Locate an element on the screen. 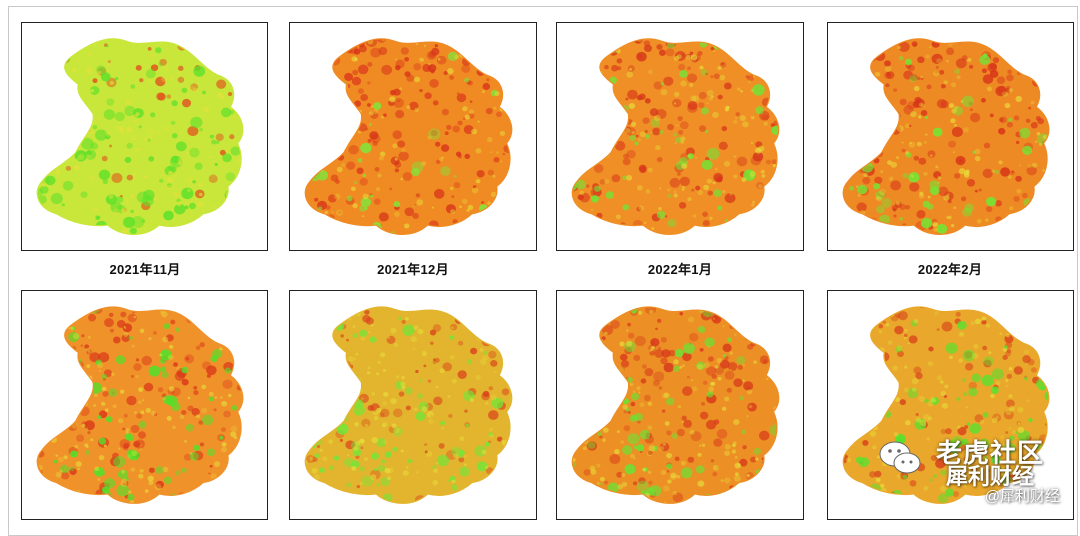  wechat-icon is located at coordinates (900, 457).